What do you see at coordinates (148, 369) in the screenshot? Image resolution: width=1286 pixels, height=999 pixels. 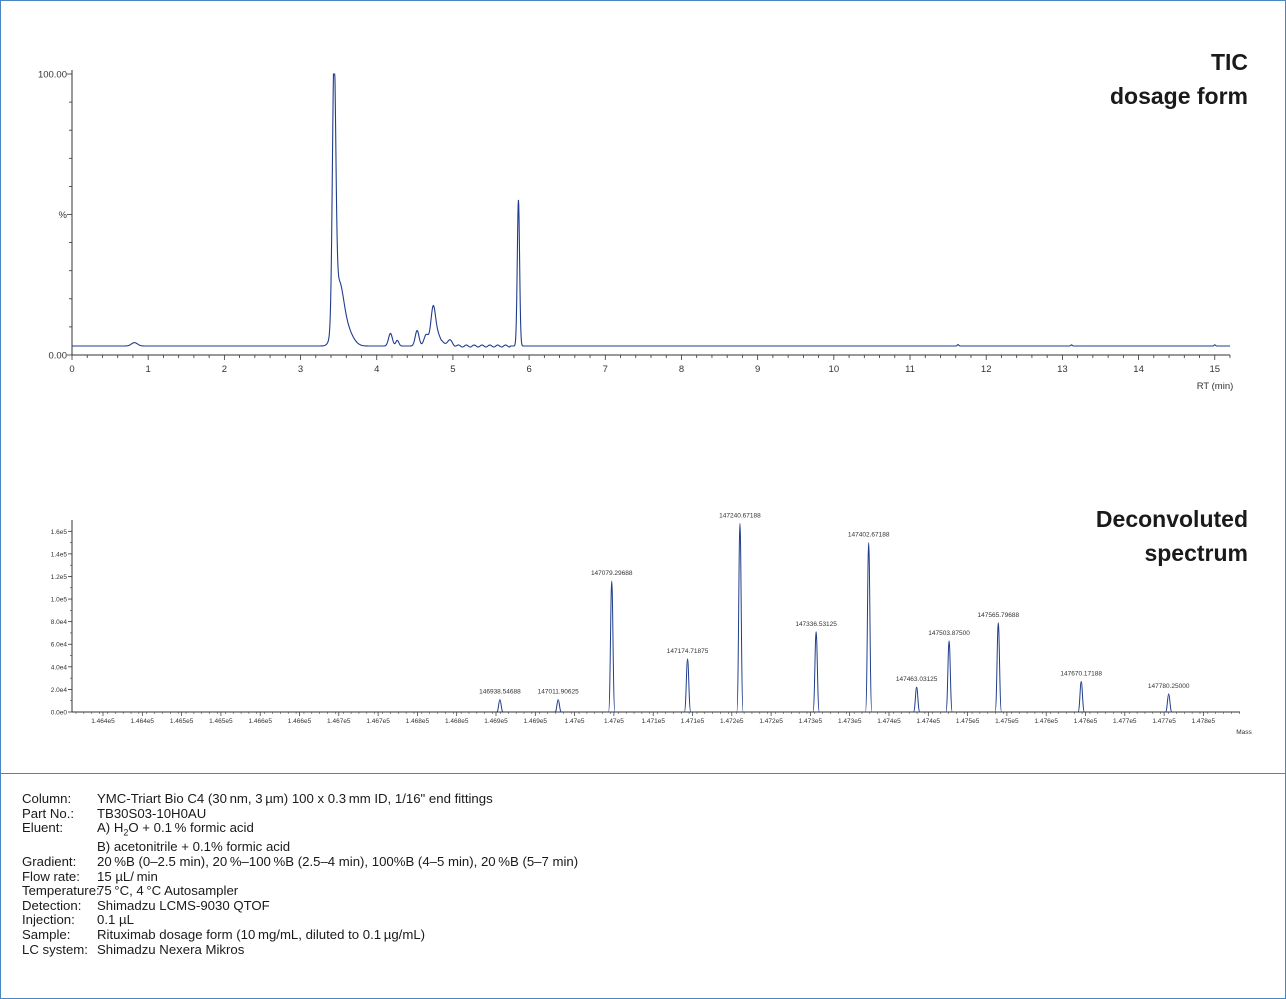 I see `tic-x-tick-label: 1` at bounding box center [148, 369].